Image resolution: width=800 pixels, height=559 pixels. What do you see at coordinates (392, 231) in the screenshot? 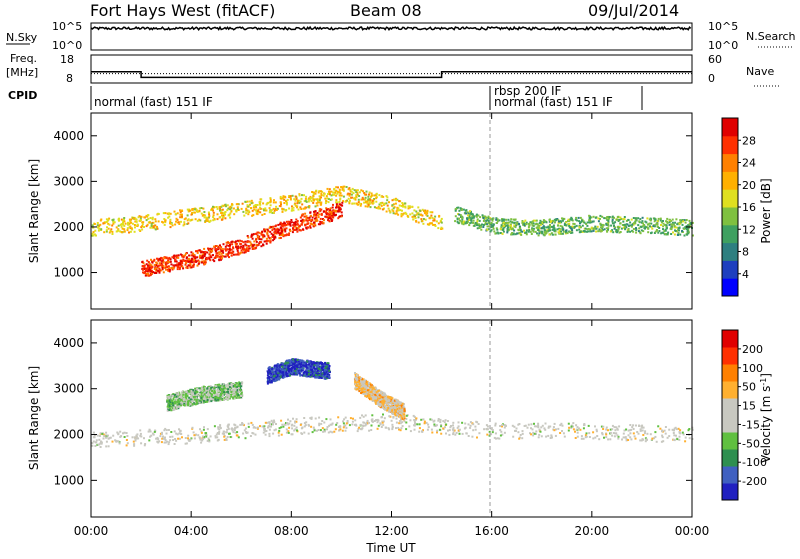
I see `power-scatter` at bounding box center [392, 231].